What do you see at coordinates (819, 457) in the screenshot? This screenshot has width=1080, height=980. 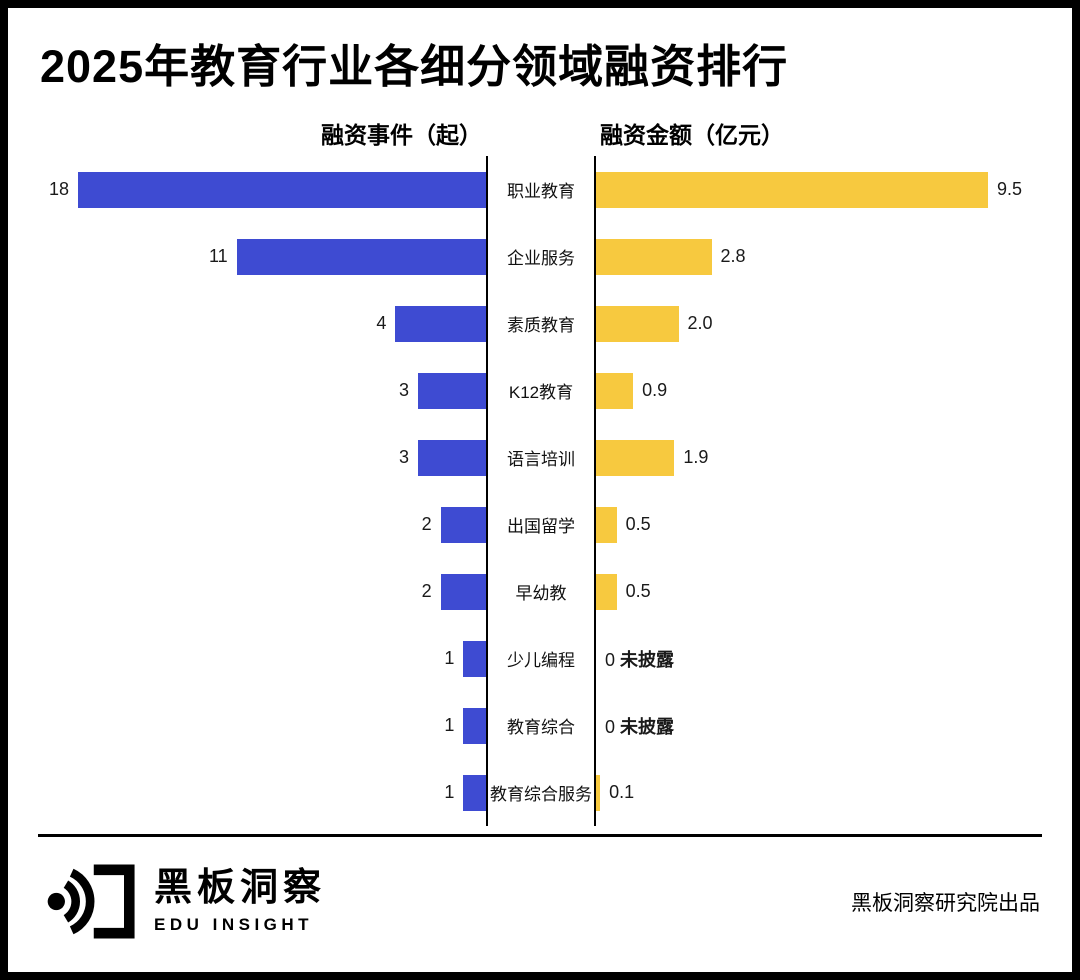 I see `amount-zone: 1.9` at bounding box center [819, 457].